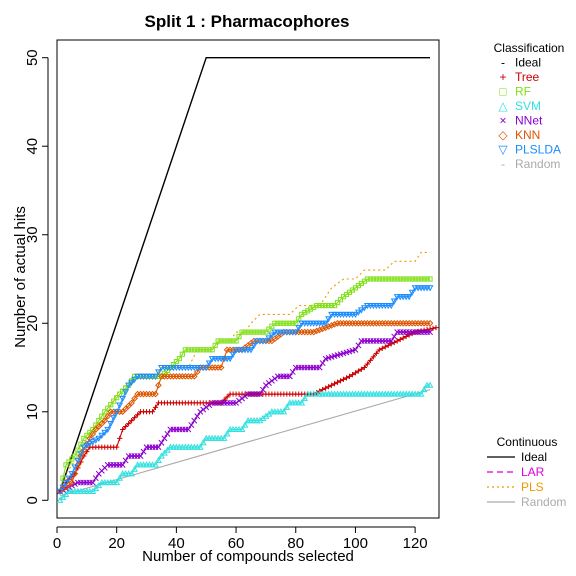  What do you see at coordinates (503, 164) in the screenshot?
I see `legend-key: -` at bounding box center [503, 164].